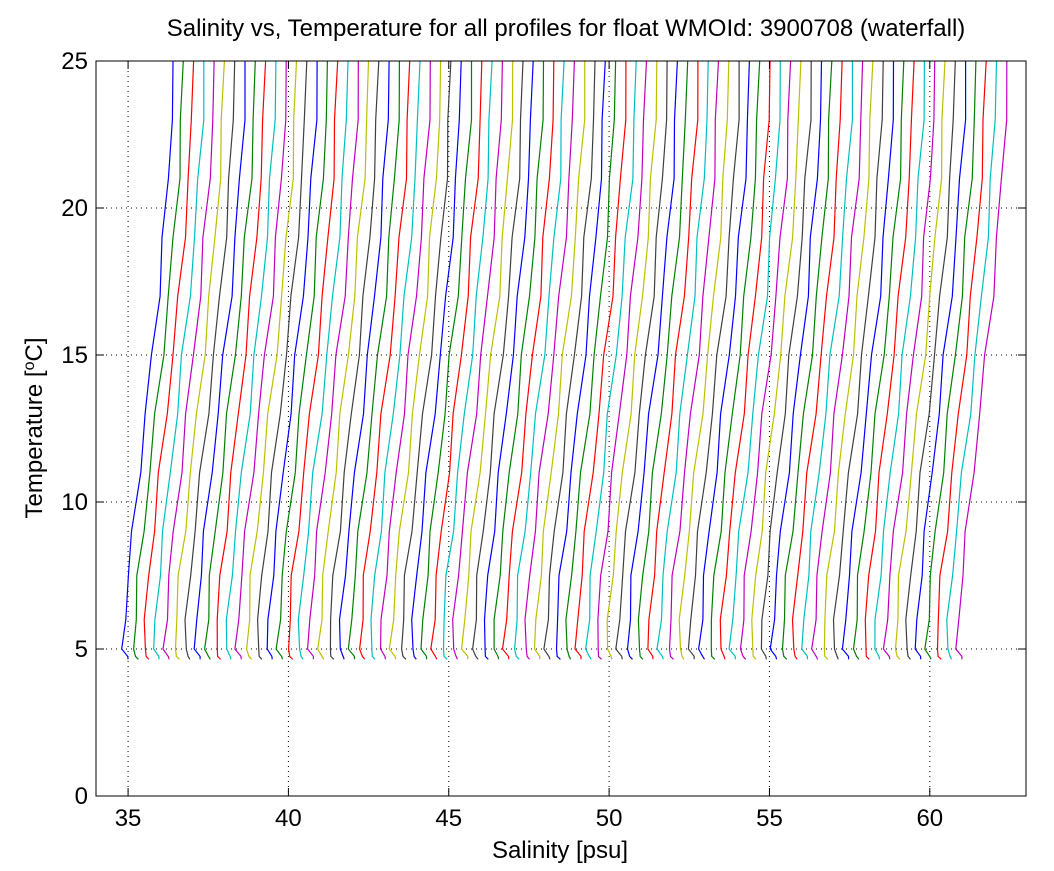 The height and width of the screenshot is (871, 1054). I want to click on x-tick-label: 40, so click(288, 818).